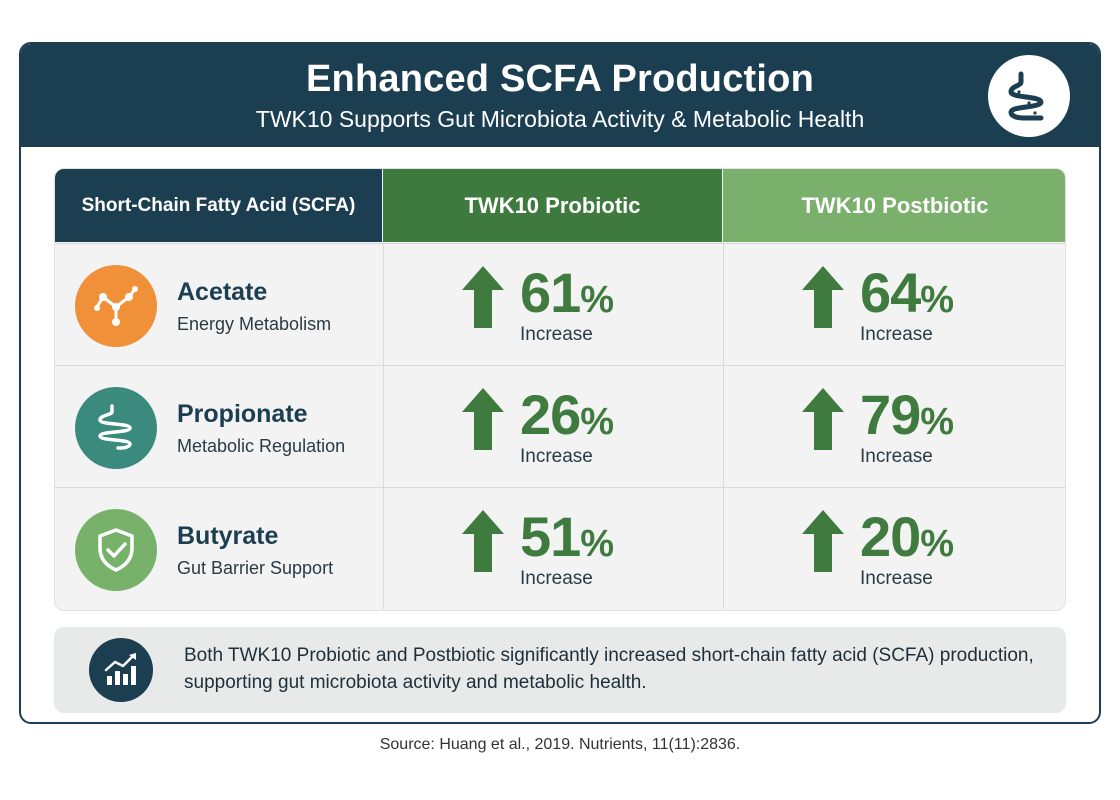 The height and width of the screenshot is (800, 1120). What do you see at coordinates (261, 446) in the screenshot?
I see `acid-desc: Metabolic Regulation` at bounding box center [261, 446].